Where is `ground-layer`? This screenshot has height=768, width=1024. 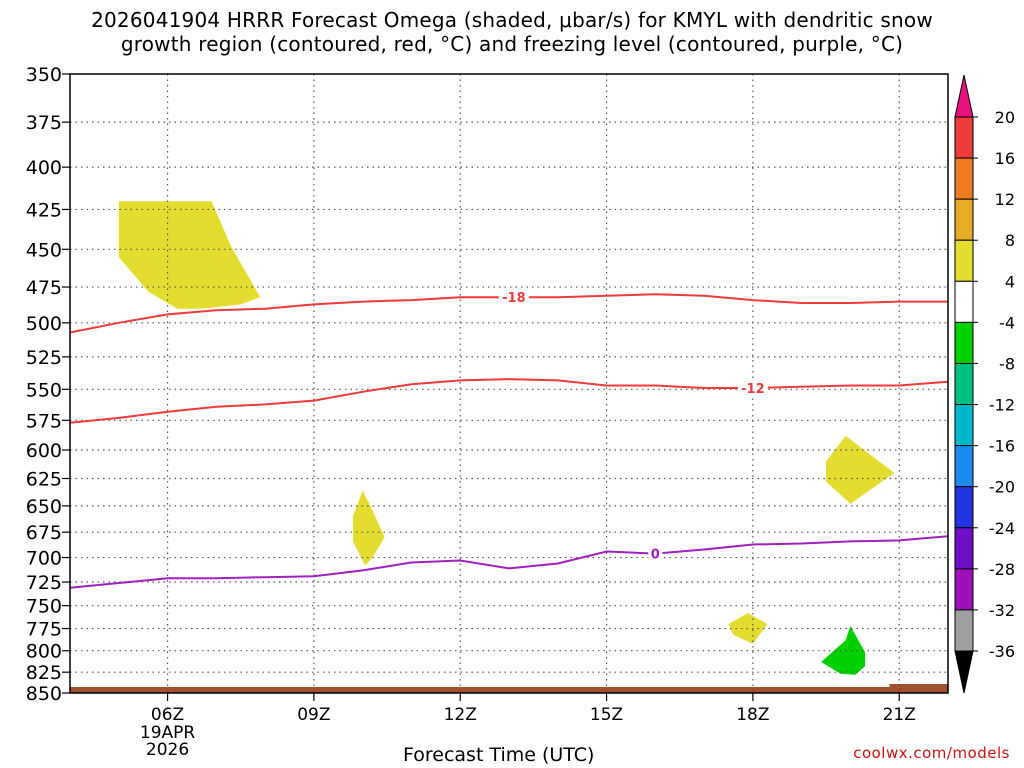 ground-layer is located at coordinates (509, 688).